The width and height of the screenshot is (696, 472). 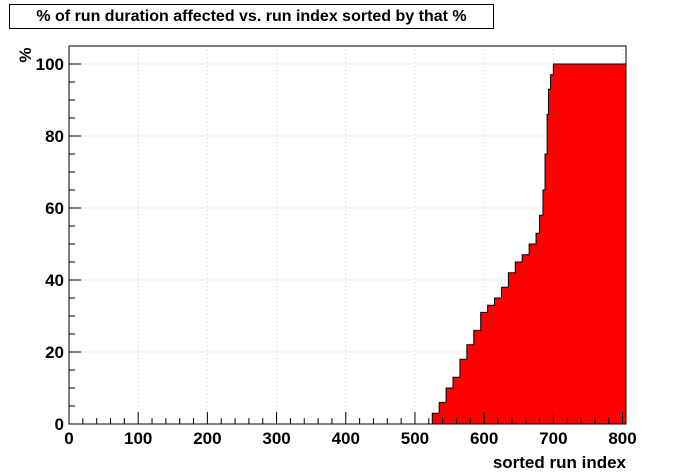 What do you see at coordinates (560, 462) in the screenshot?
I see `x-axis-title: sorted run index` at bounding box center [560, 462].